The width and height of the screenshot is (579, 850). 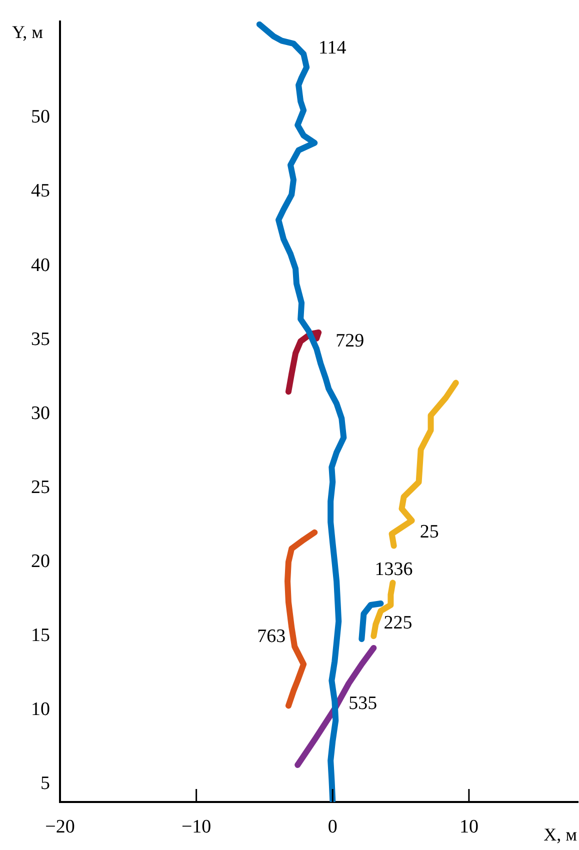 What do you see at coordinates (332, 48) in the screenshot?
I see `series-label: 114` at bounding box center [332, 48].